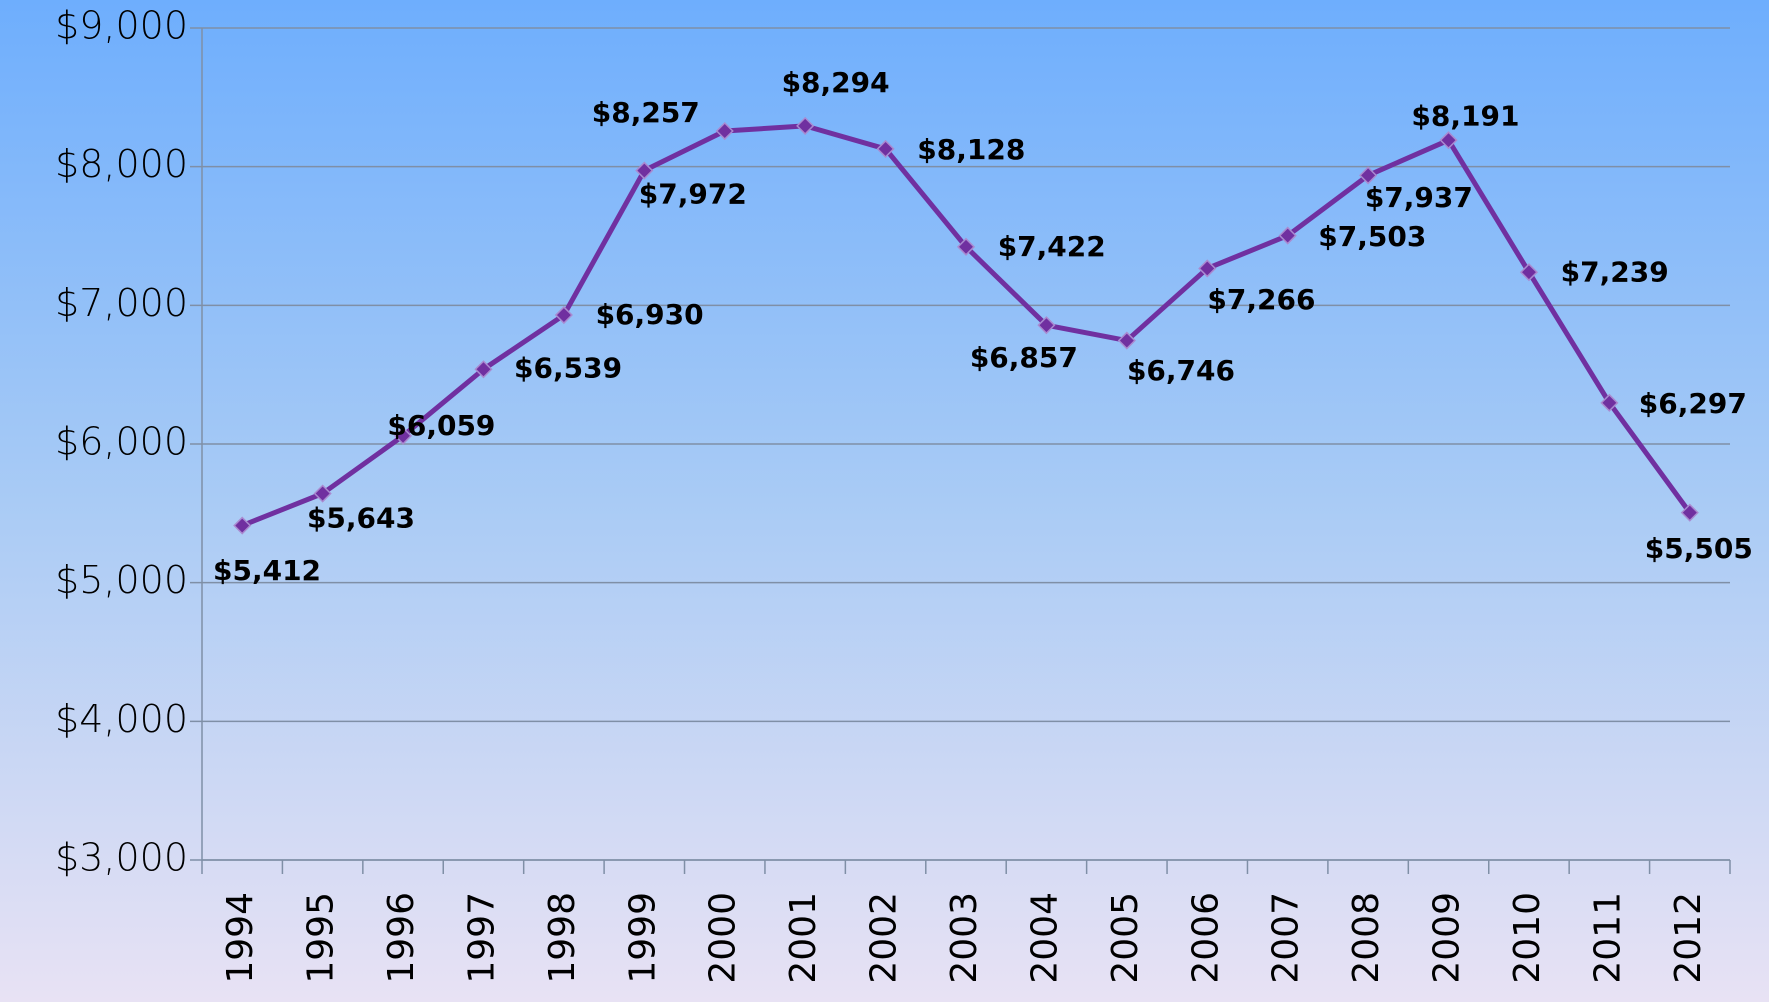  I want to click on data-label: $5,412, so click(267, 570).